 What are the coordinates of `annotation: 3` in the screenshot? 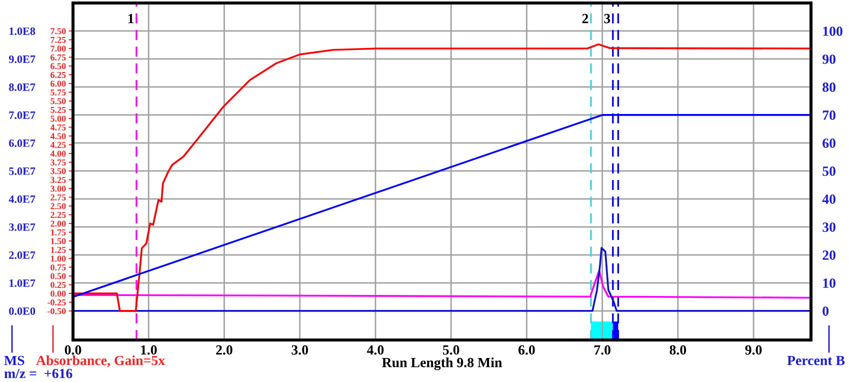 It's located at (607, 19).